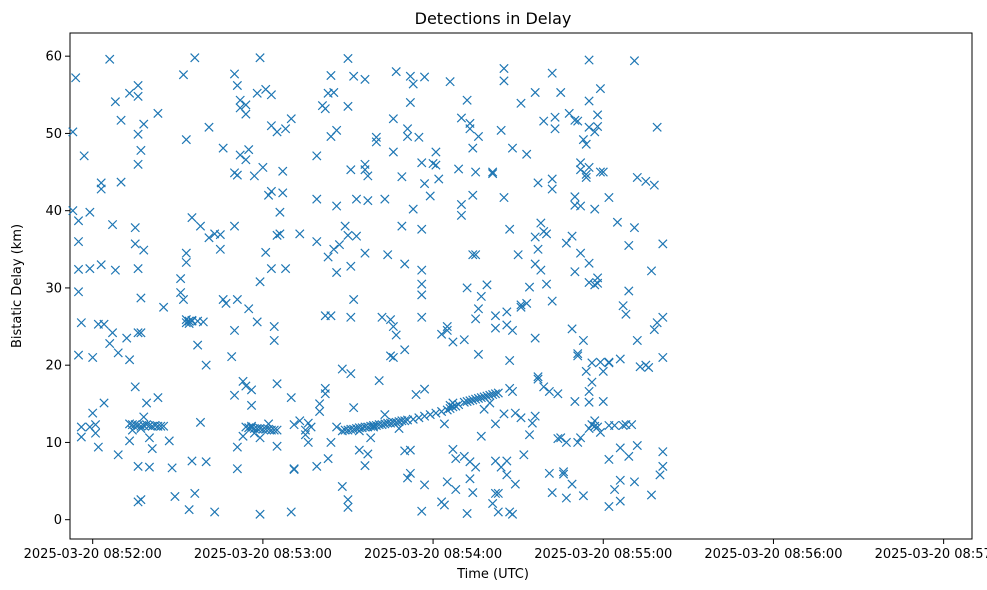 The width and height of the screenshot is (987, 590). What do you see at coordinates (263, 554) in the screenshot?
I see `x-tick-label: 2025-03-20 08:53:00` at bounding box center [263, 554].